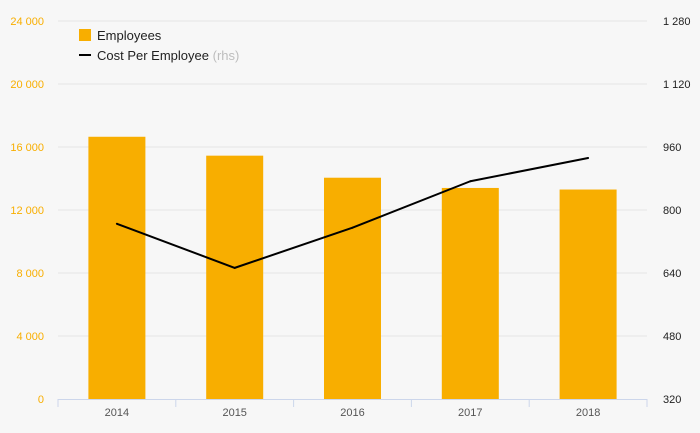 This screenshot has height=433, width=700. What do you see at coordinates (677, 22) in the screenshot?
I see `y-right-tick-label: 1 280` at bounding box center [677, 22].